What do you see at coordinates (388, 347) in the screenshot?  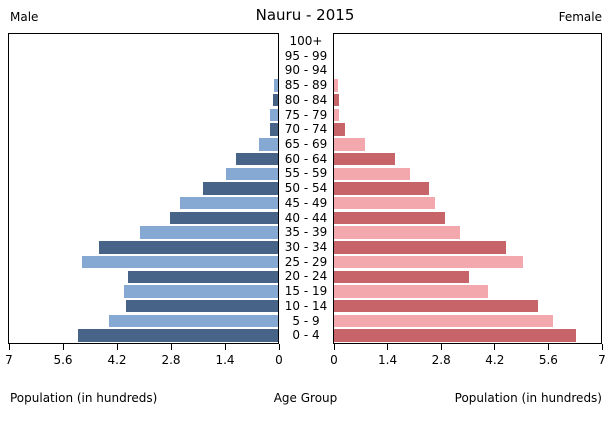 I see `female-tick-1.4-mark` at bounding box center [388, 347].